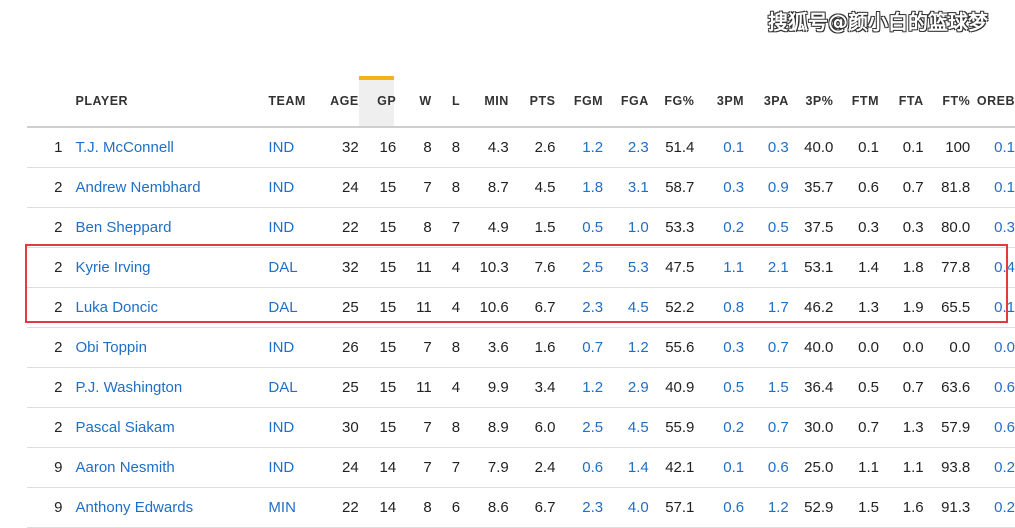 This screenshot has width=1015, height=528. I want to click on cell-w: 11, so click(414, 387).